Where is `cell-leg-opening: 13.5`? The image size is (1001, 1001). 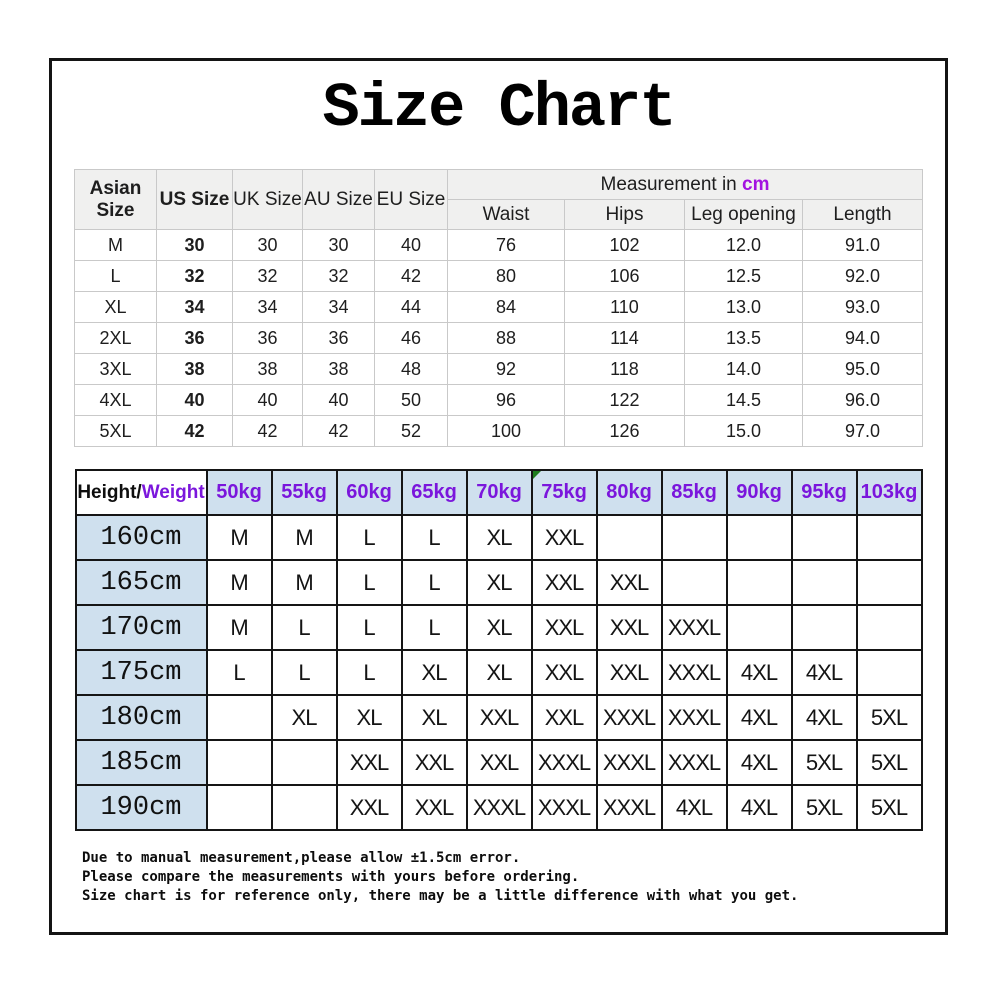
cell-leg-opening: 13.5 is located at coordinates (743, 338).